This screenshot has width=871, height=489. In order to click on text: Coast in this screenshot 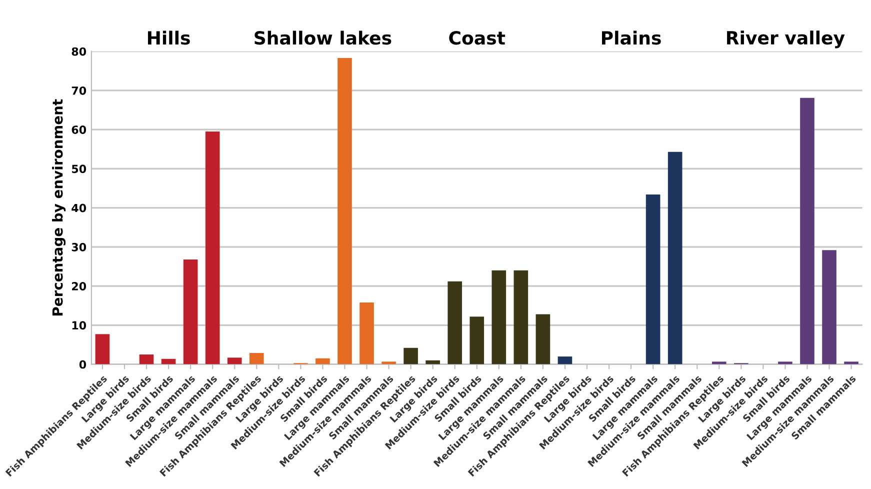, I will do `click(477, 38)`.